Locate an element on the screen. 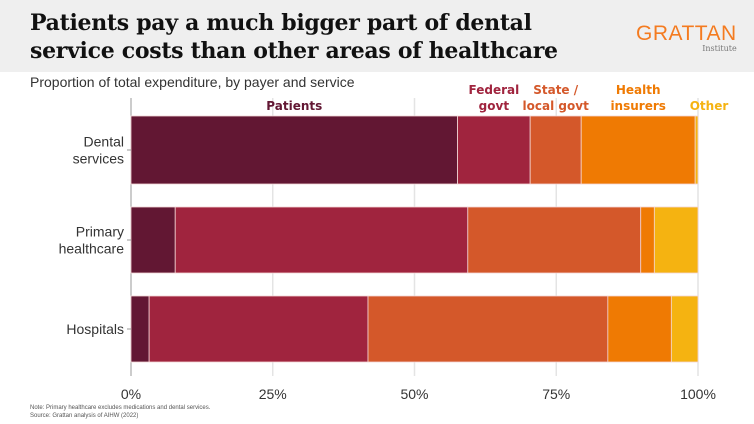 The height and width of the screenshot is (424, 754). x-tick-label: 100% is located at coordinates (698, 394).